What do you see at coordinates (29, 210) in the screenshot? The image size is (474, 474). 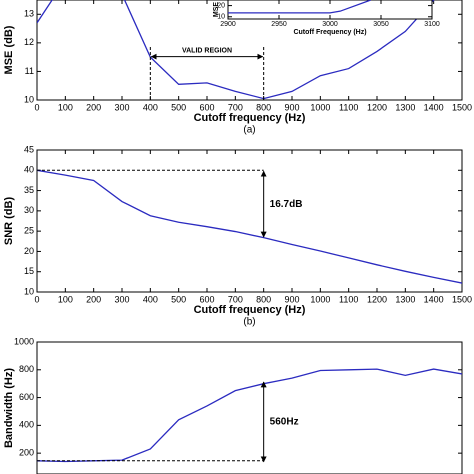 I see `y-tick-label: 30` at bounding box center [29, 210].